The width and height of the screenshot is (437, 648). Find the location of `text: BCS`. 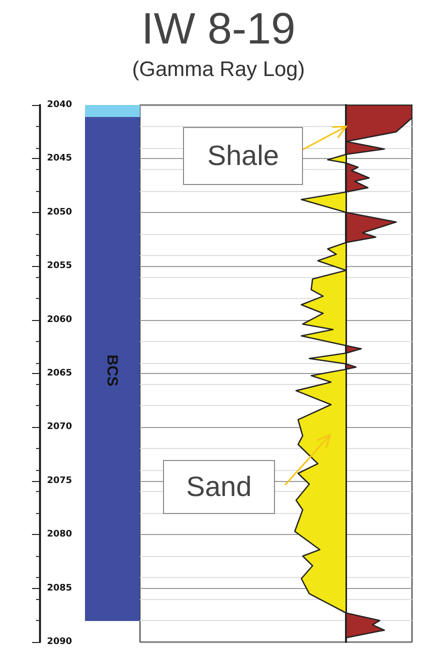

text: BCS is located at coordinates (111, 370).